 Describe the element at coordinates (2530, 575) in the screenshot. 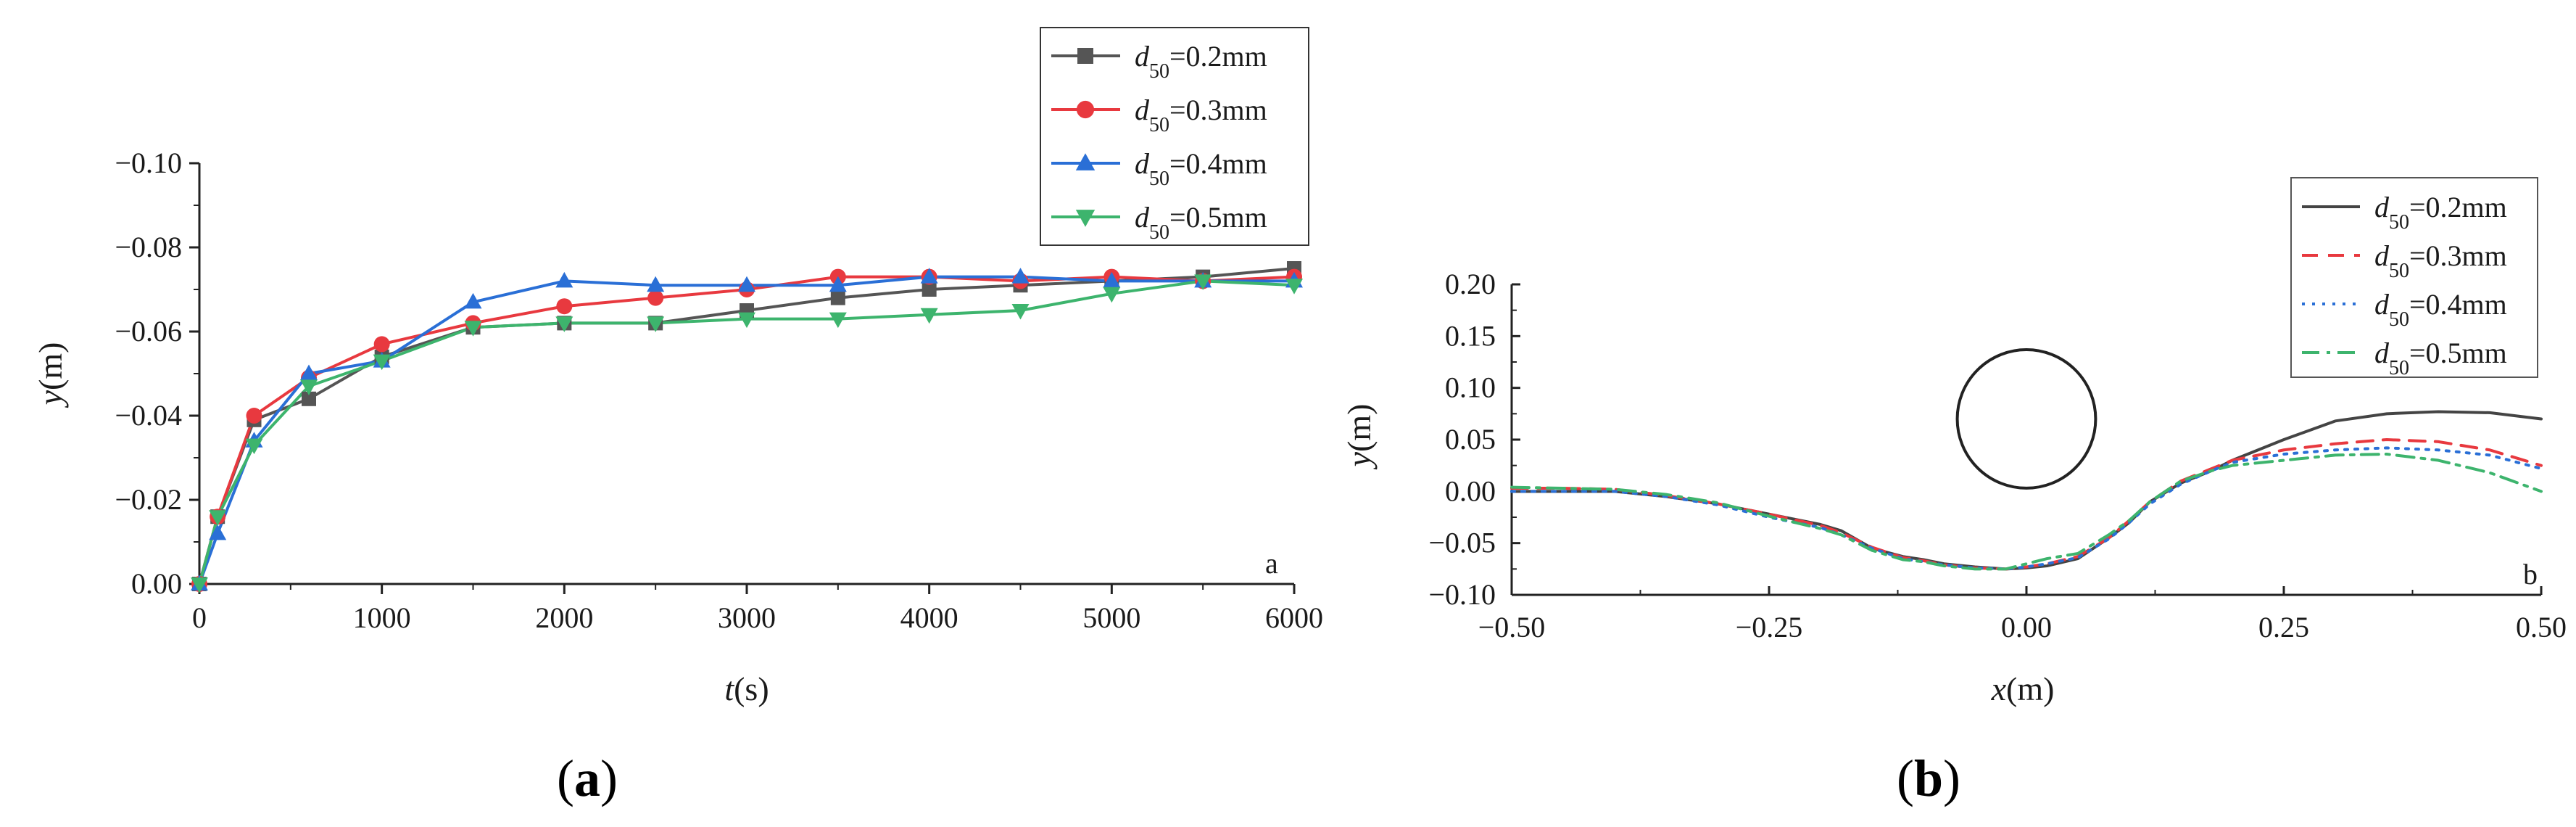

I see `b-panel-tag: b` at that location.